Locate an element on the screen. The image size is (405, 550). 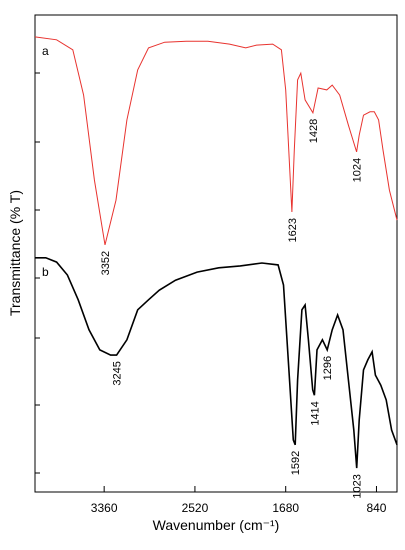
peak-label: 1023 is located at coordinates (358, 486).